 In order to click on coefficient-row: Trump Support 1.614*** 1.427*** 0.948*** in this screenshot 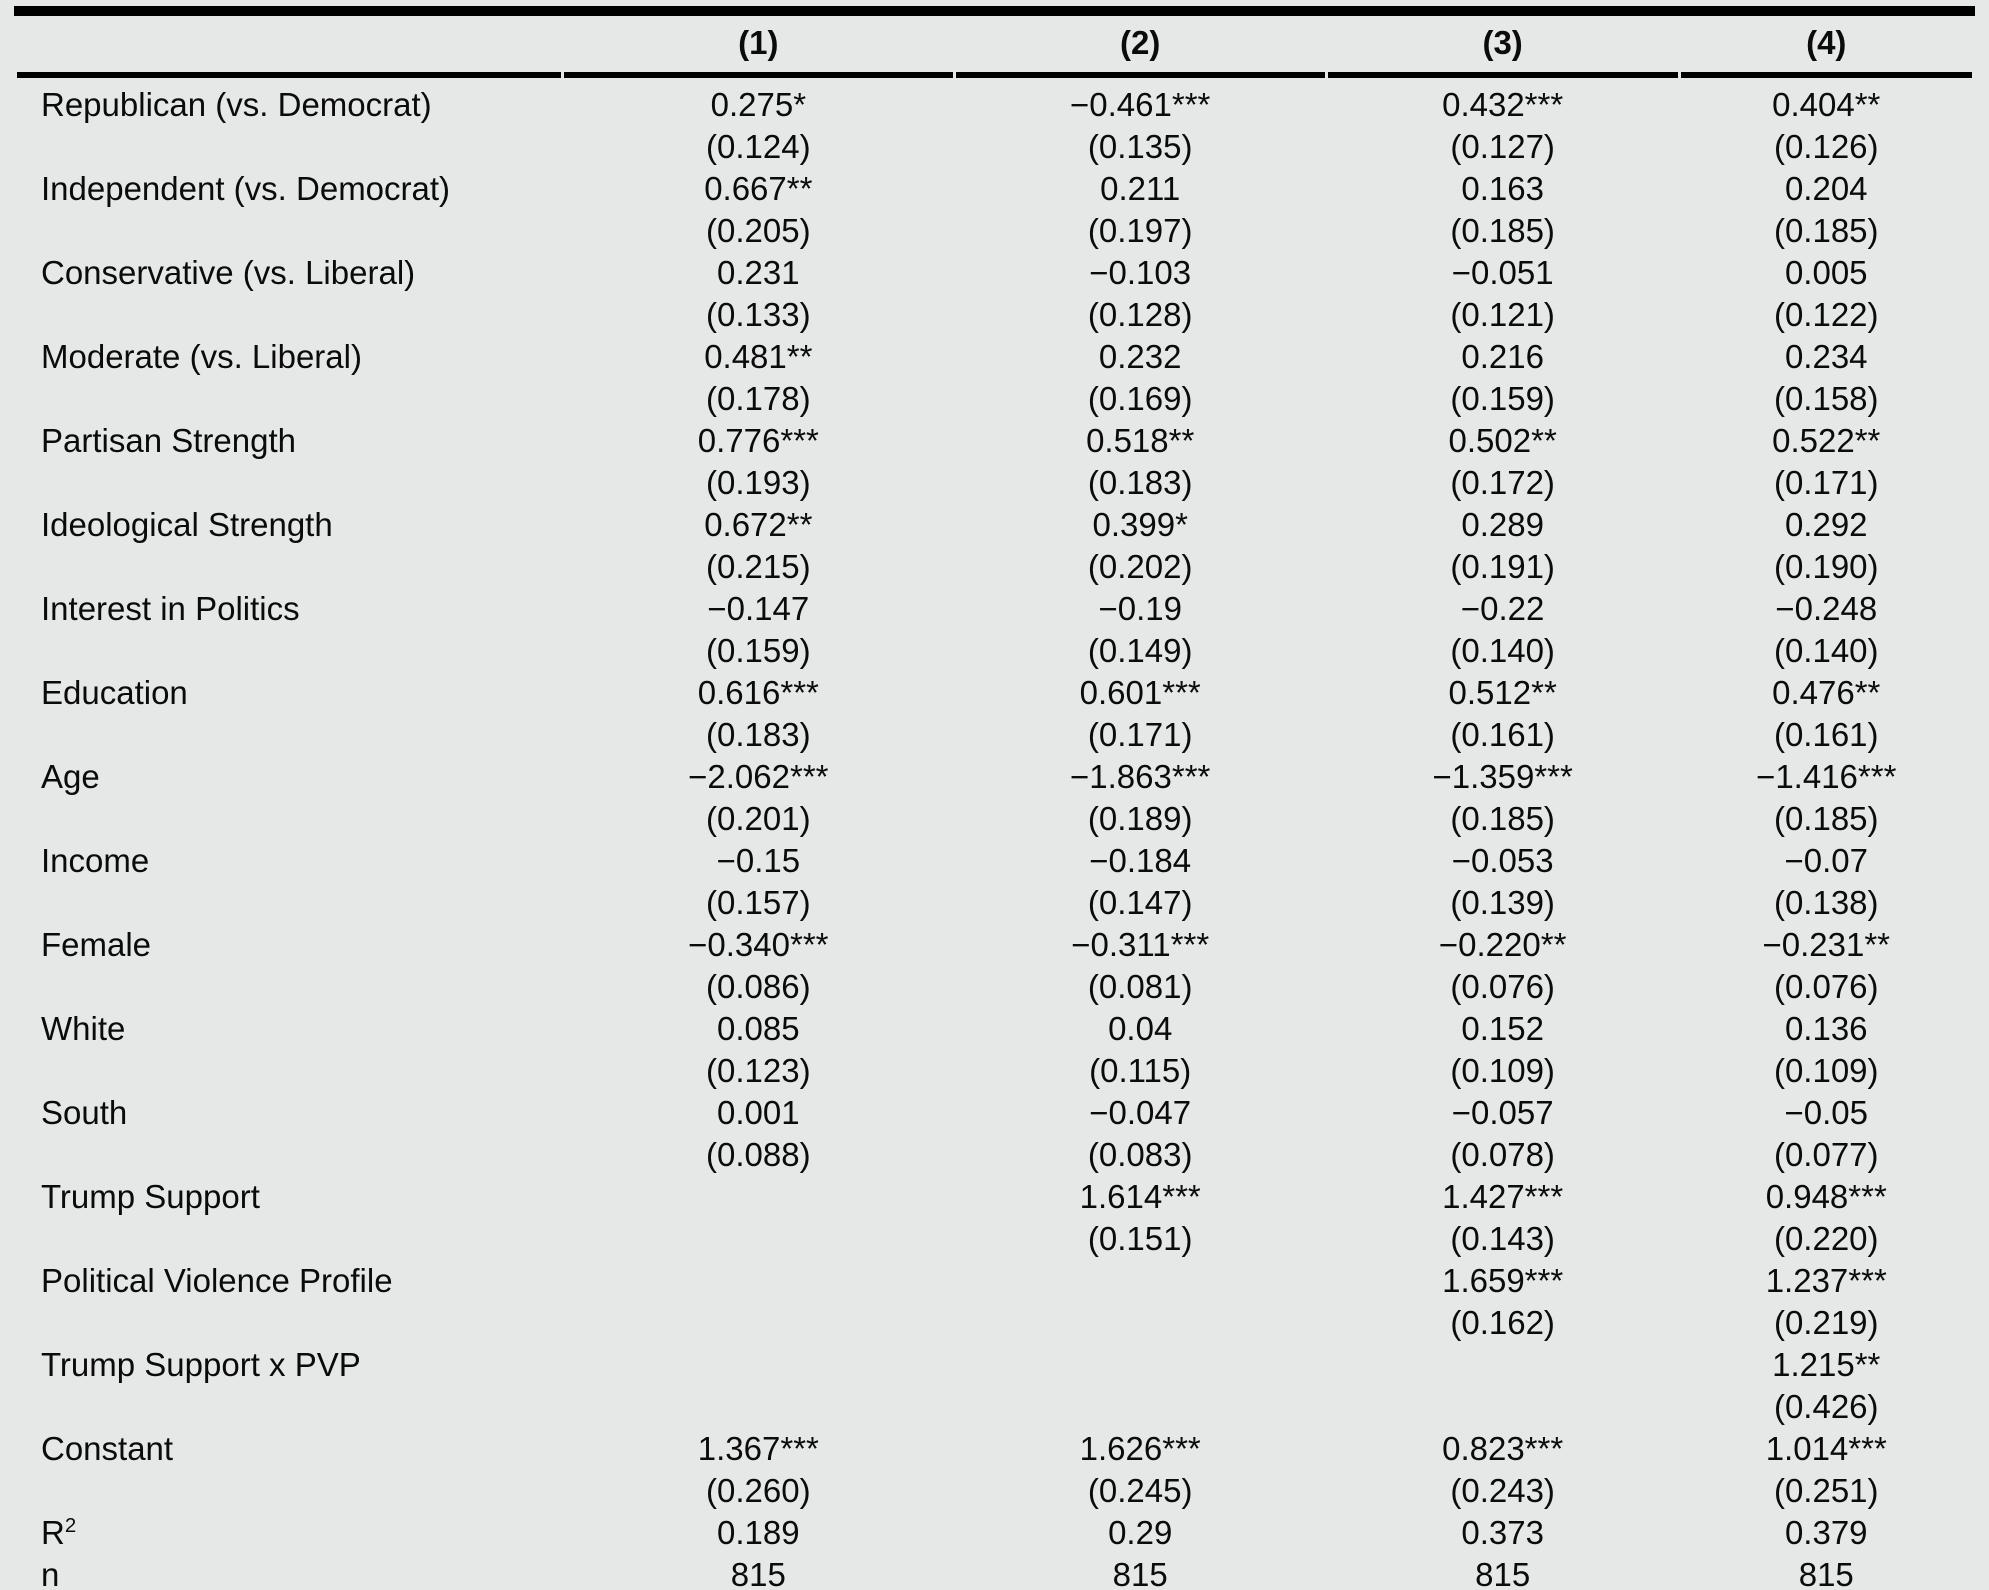, I will do `click(994, 1197)`.